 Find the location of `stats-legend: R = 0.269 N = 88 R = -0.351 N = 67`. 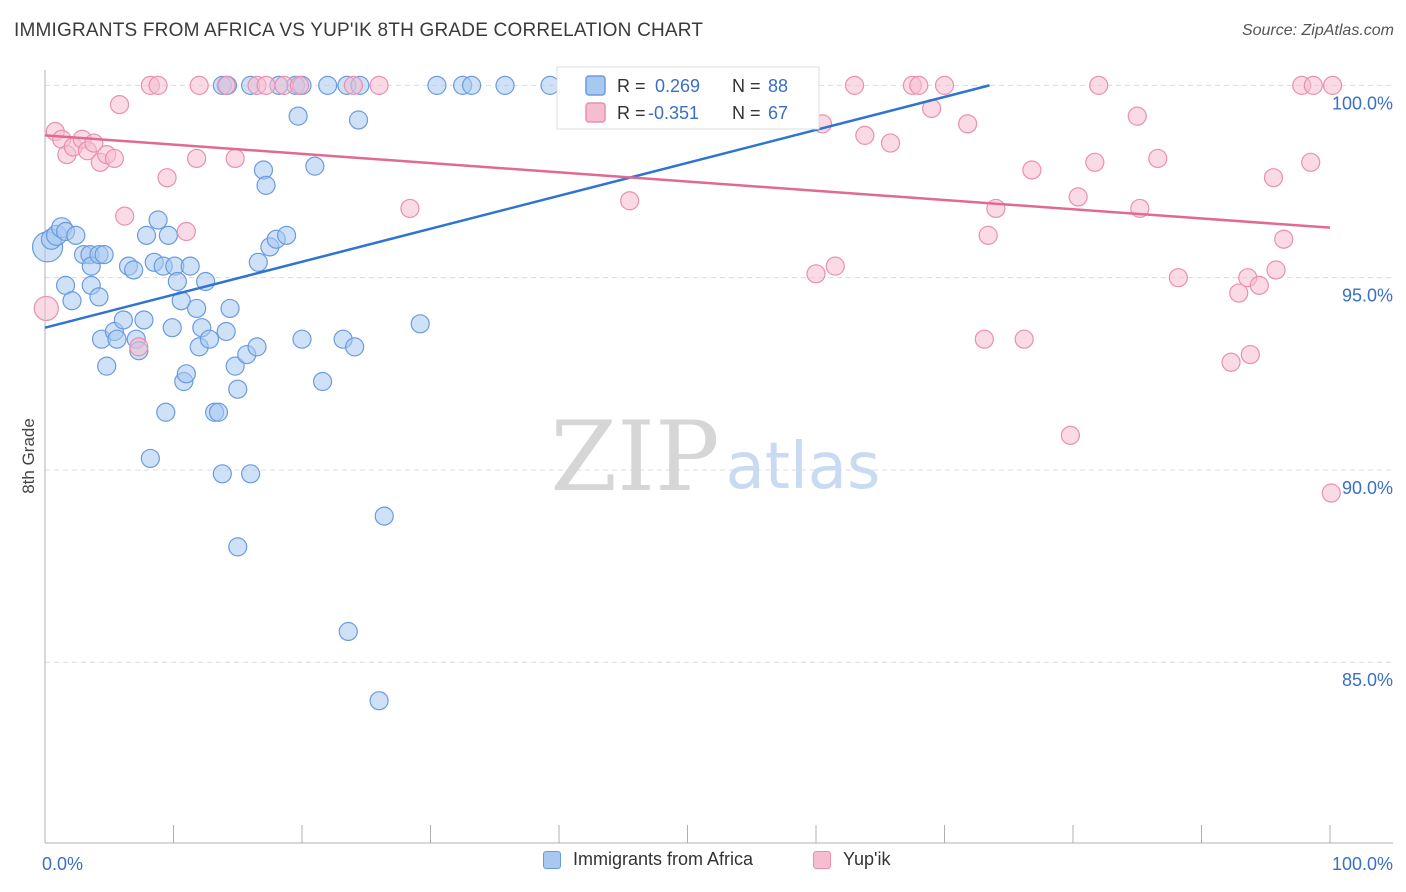

stats-legend: R = 0.269 N = 88 R = -0.351 N = 67 is located at coordinates (688, 98).